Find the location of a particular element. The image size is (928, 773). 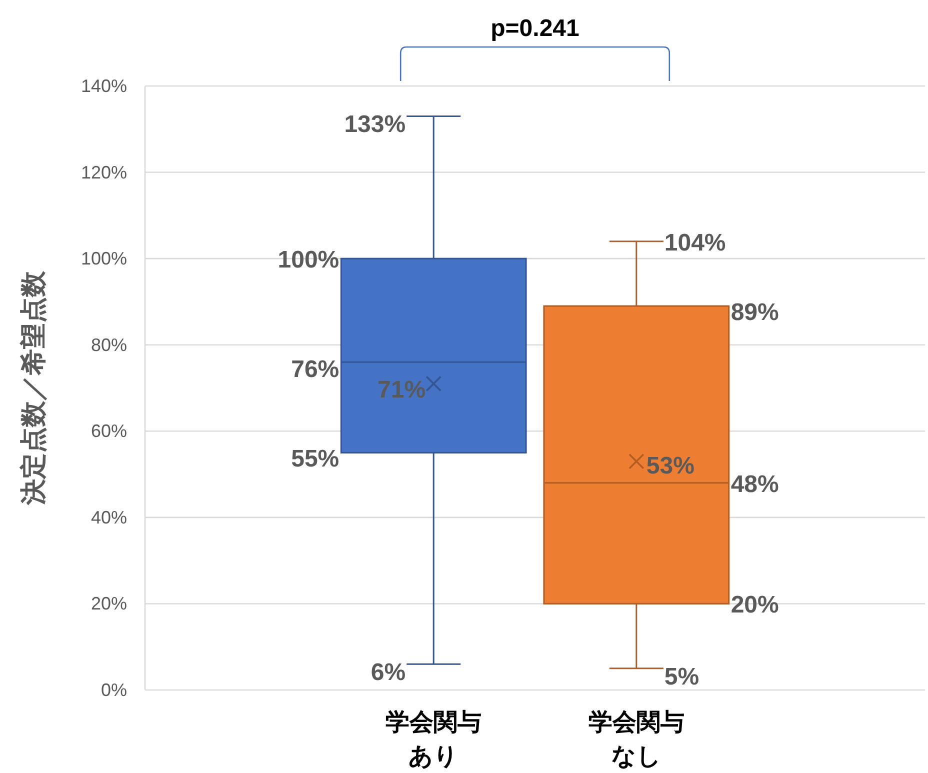

y-tick-label: 140% is located at coordinates (103, 86).